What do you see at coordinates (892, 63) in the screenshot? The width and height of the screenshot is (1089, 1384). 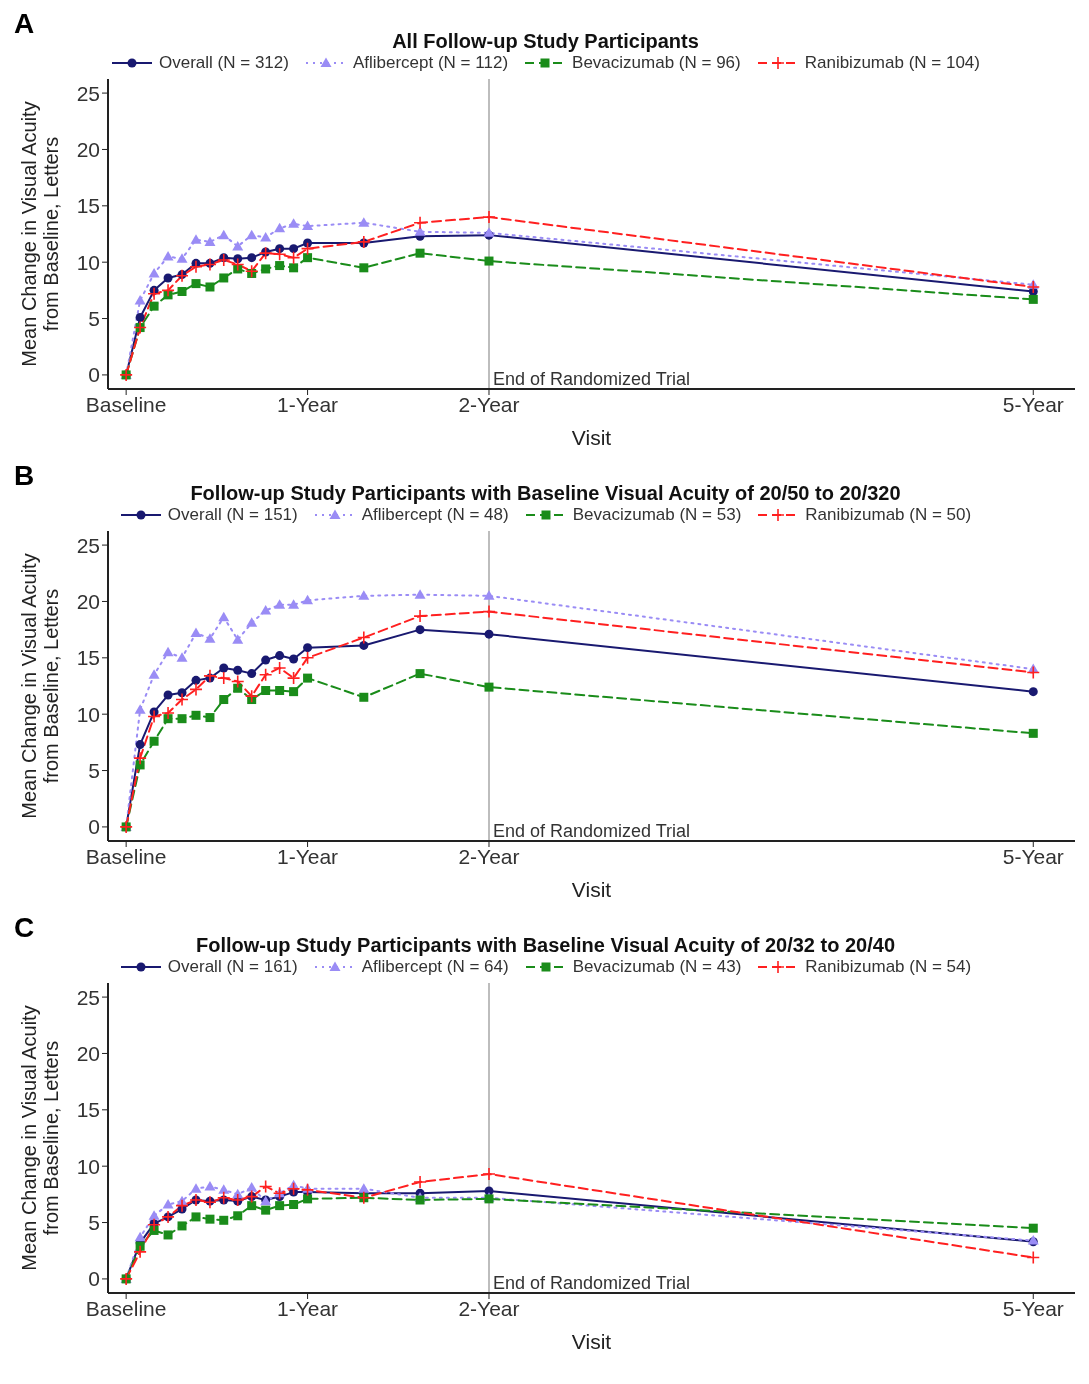 I see `legend-label: Ranibizumab (N = 104)` at bounding box center [892, 63].